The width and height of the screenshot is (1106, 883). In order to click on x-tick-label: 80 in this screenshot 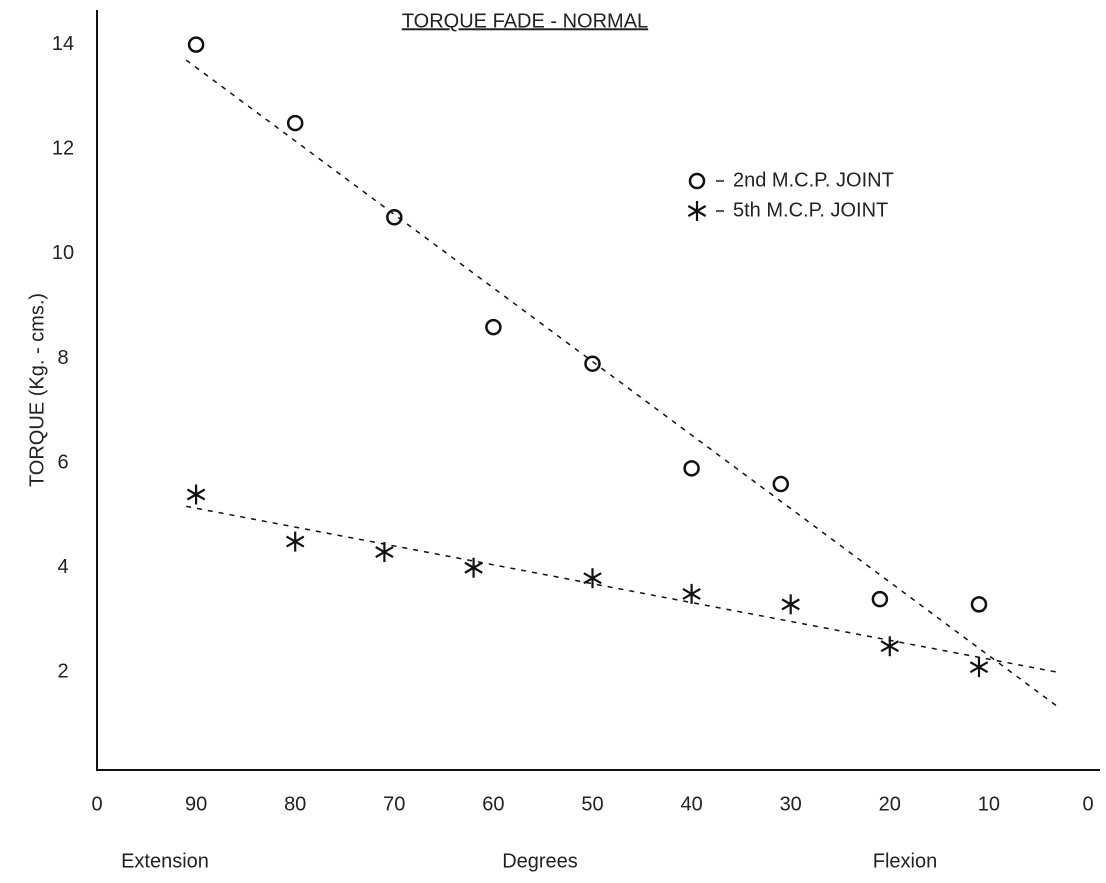, I will do `click(295, 804)`.